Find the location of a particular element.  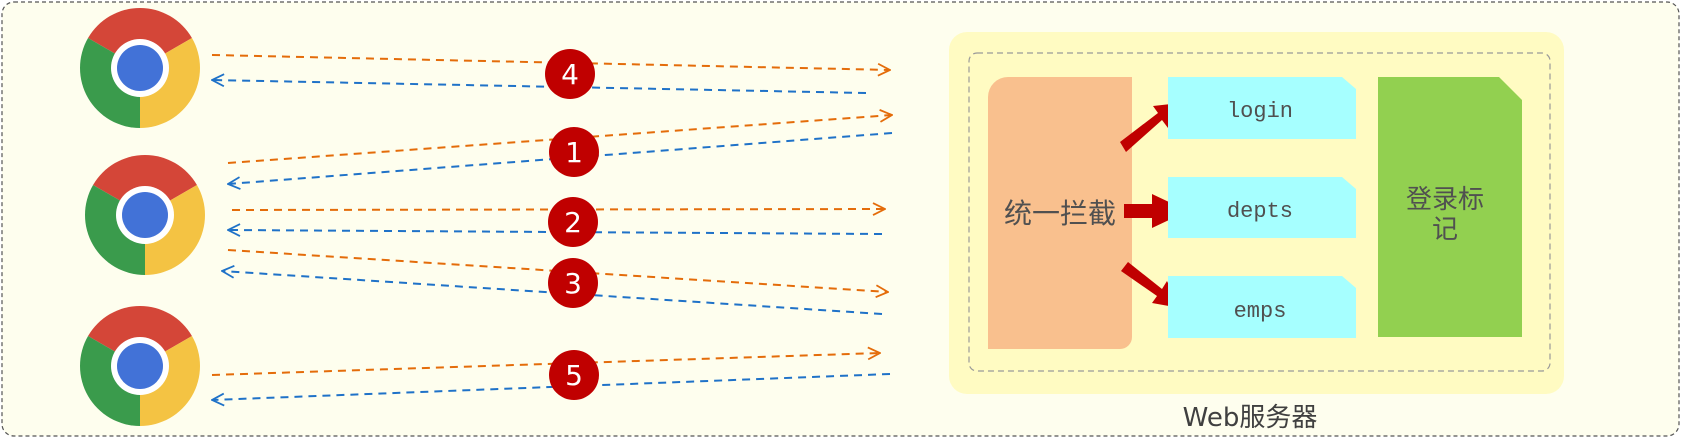

endpoint-depts is located at coordinates (1262, 207).